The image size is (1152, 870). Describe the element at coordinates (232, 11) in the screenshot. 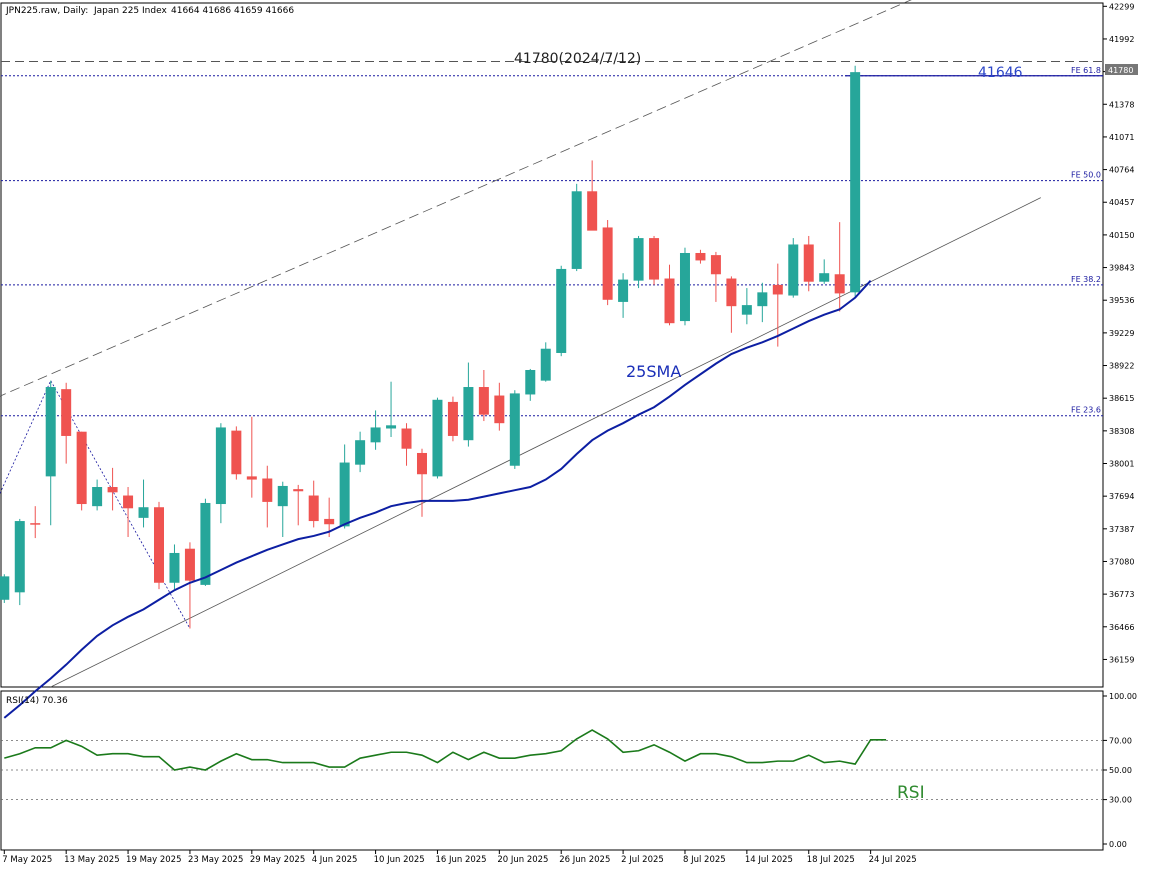

I see `header-ohlc: 41664 41686 41659 41666` at that location.